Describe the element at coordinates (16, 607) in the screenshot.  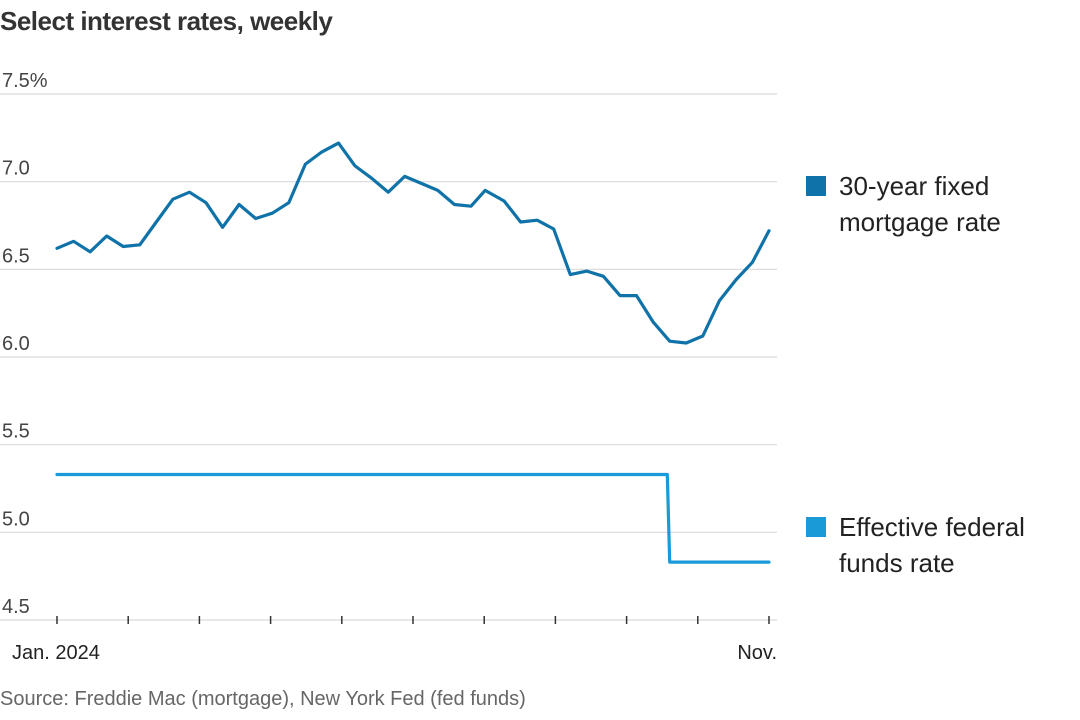
I see `y-tick-label: 4.5` at that location.